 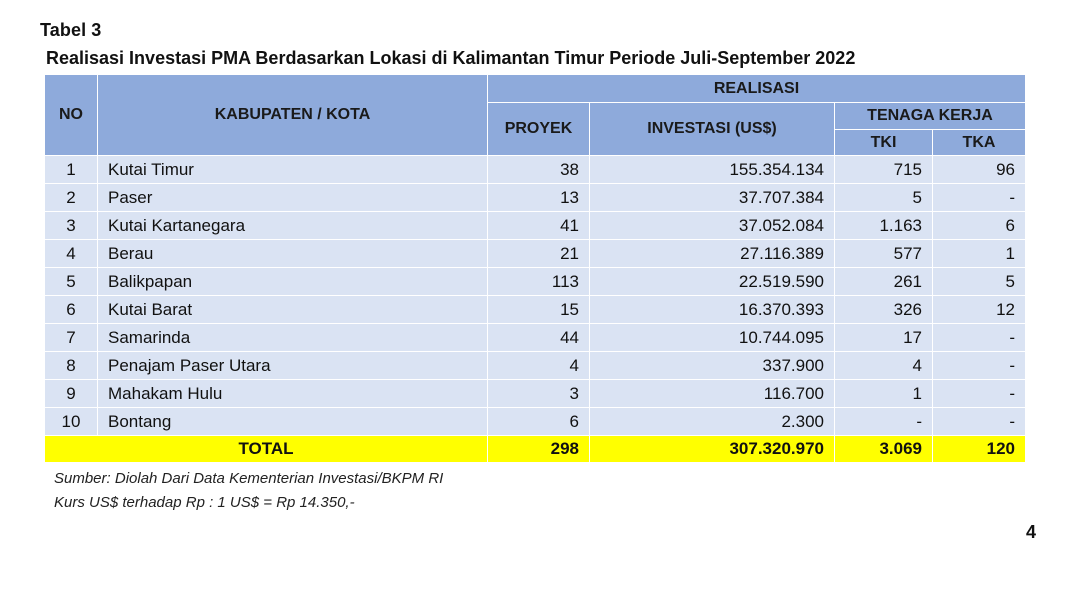 What do you see at coordinates (883, 142) in the screenshot?
I see `header-tki: TKI` at bounding box center [883, 142].